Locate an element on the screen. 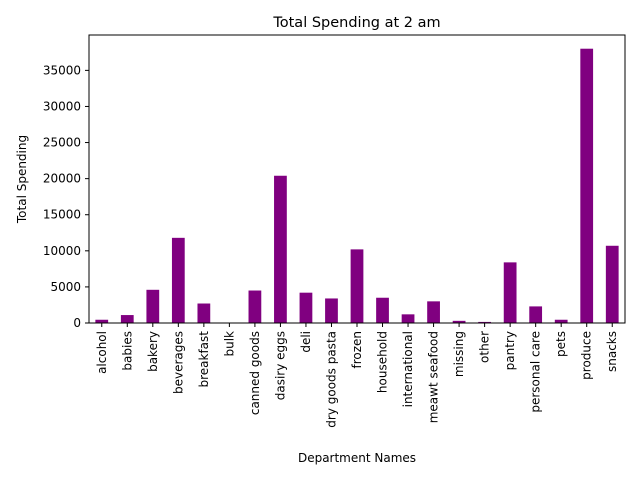  bar-meawt-seafood is located at coordinates (433, 312).